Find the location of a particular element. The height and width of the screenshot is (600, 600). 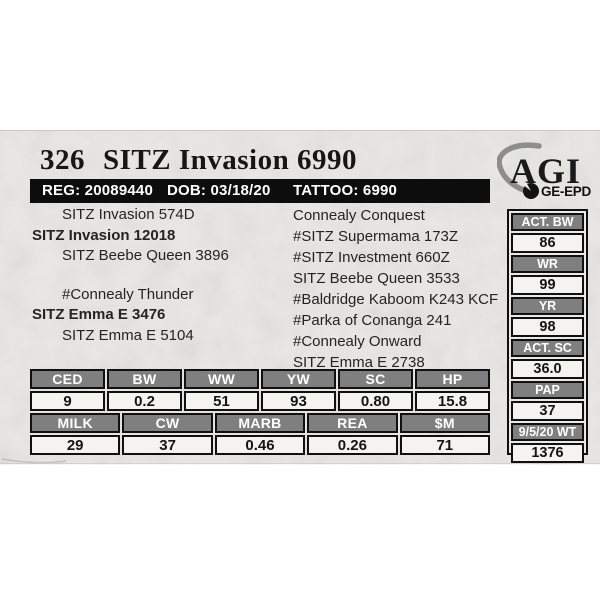

epd-value: 0.2 is located at coordinates (144, 401).